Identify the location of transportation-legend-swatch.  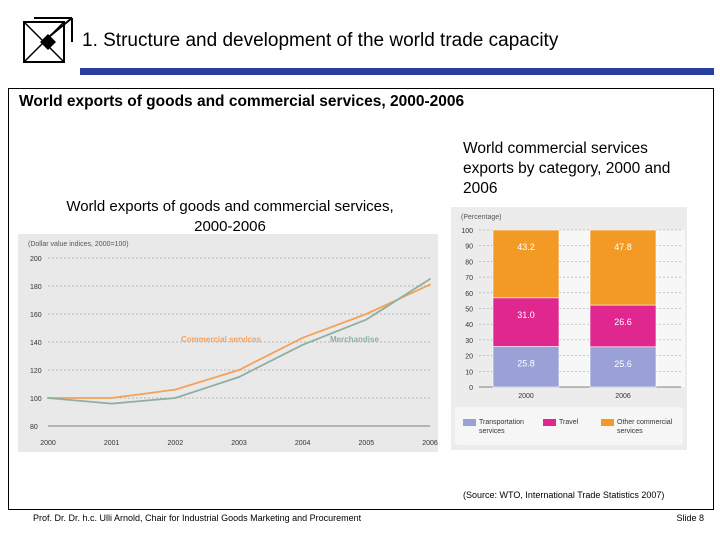
(469, 422).